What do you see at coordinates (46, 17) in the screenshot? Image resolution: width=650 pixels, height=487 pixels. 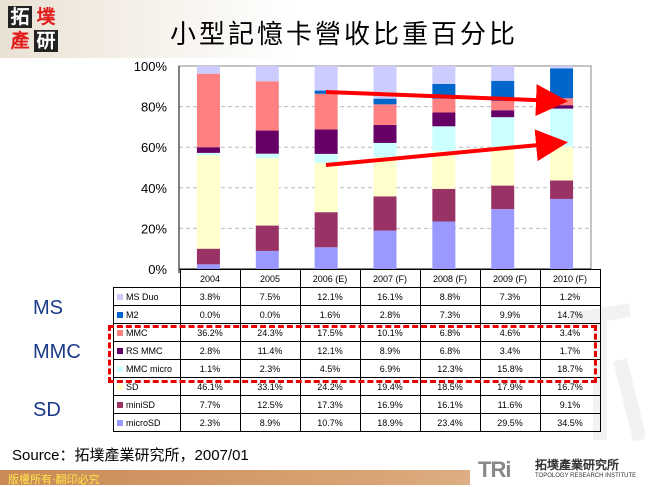 I see `logo-char: 墣` at bounding box center [46, 17].